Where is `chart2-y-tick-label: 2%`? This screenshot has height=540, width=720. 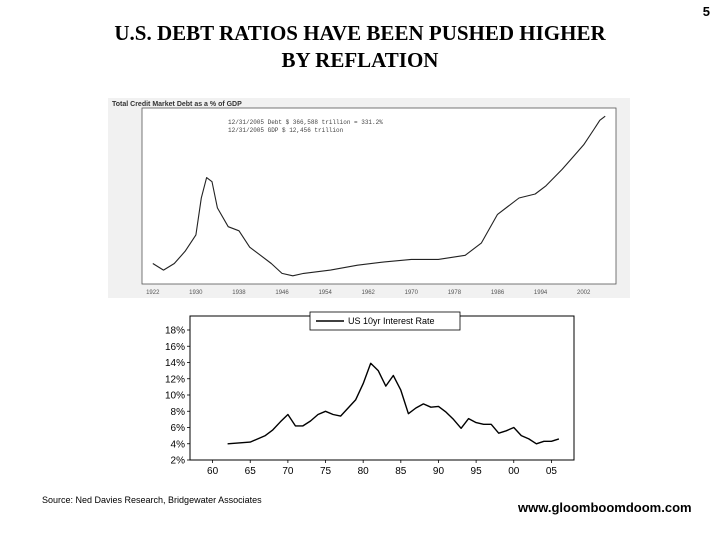 chart2-y-tick-label: 2% is located at coordinates (178, 461).